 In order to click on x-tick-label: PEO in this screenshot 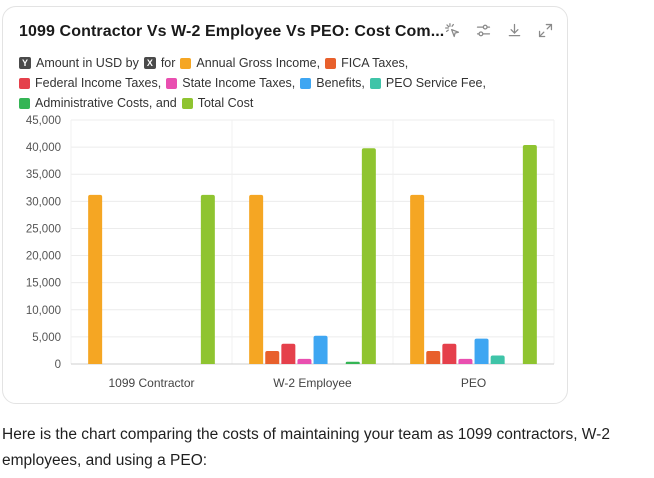, I will do `click(473, 383)`.